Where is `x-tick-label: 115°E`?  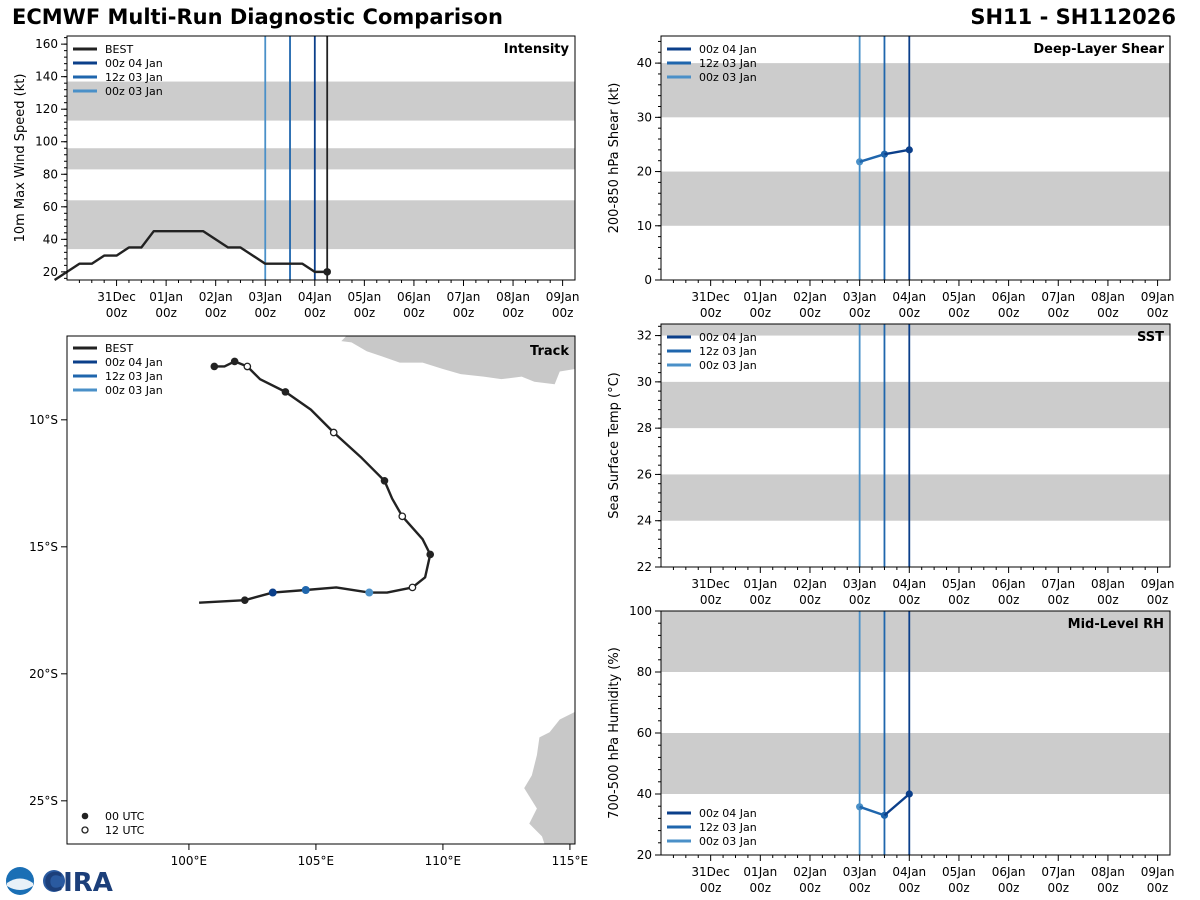 x-tick-label: 115°E is located at coordinates (570, 861).